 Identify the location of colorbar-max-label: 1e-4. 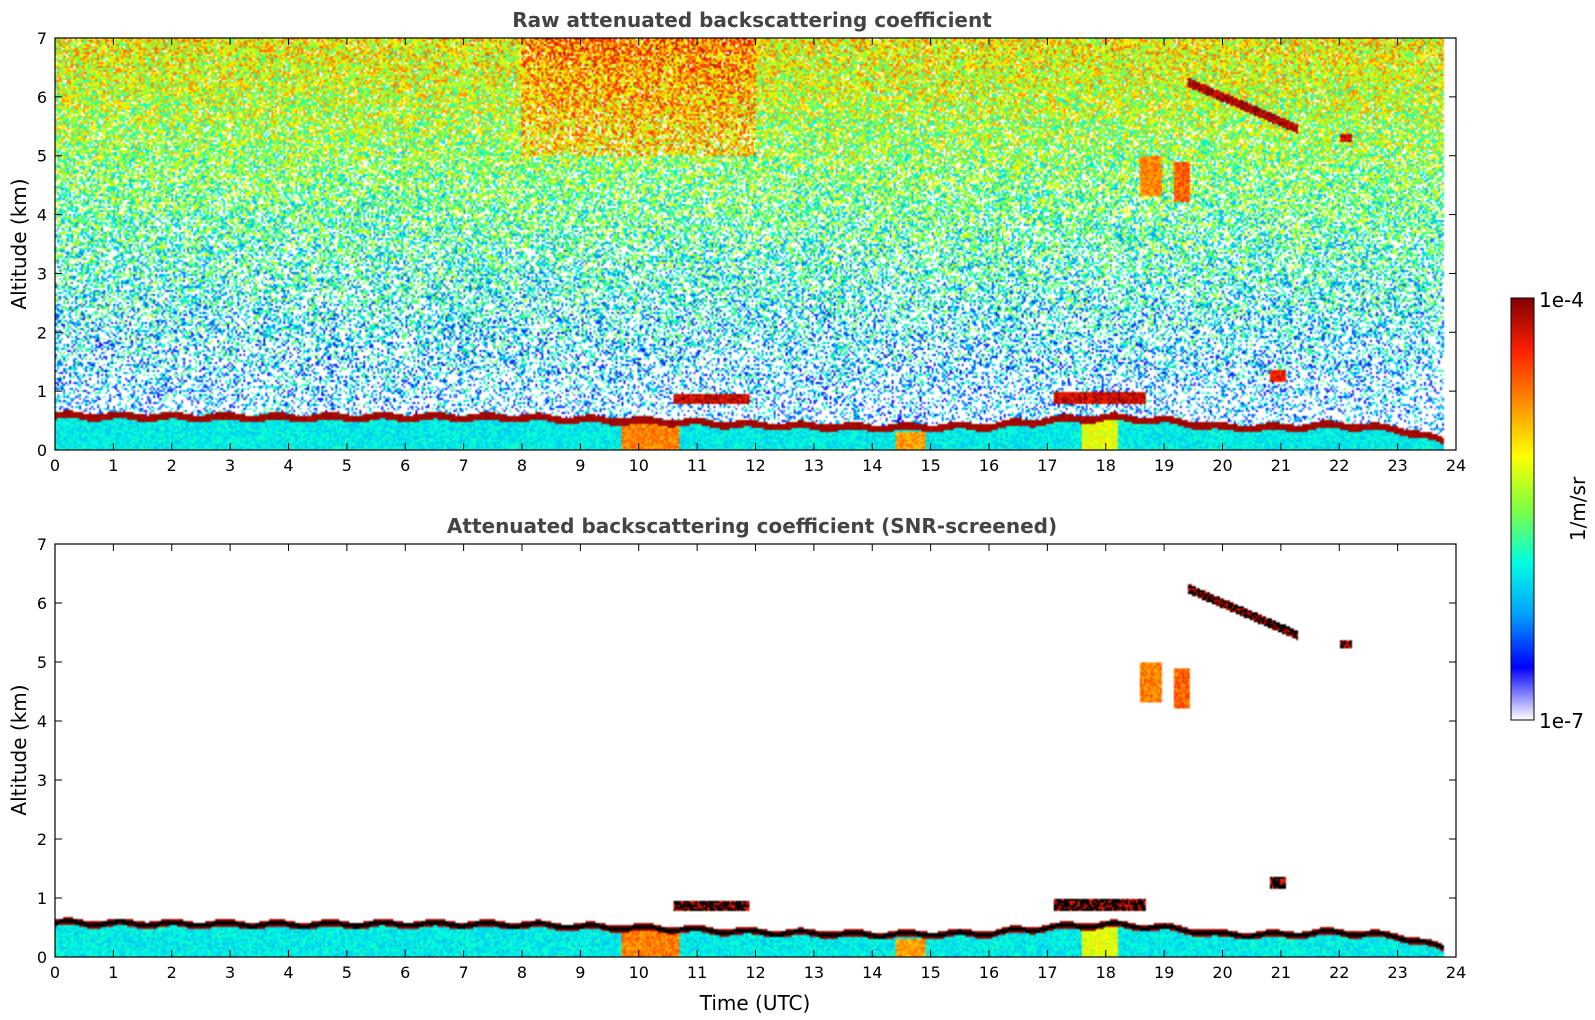
(1561, 300).